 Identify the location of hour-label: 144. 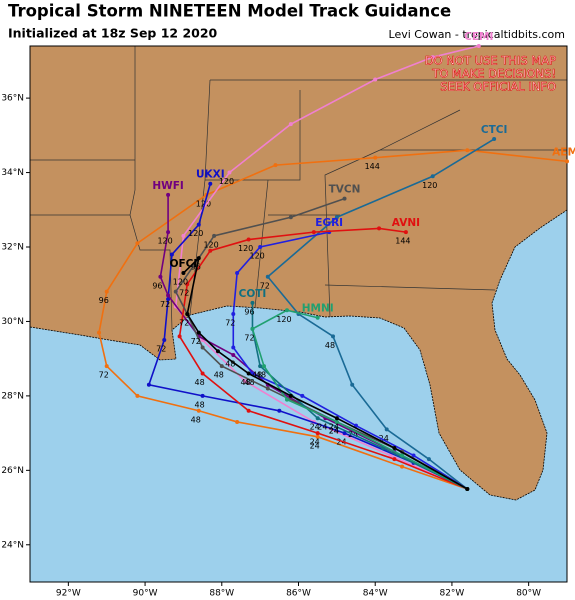
(402, 241).